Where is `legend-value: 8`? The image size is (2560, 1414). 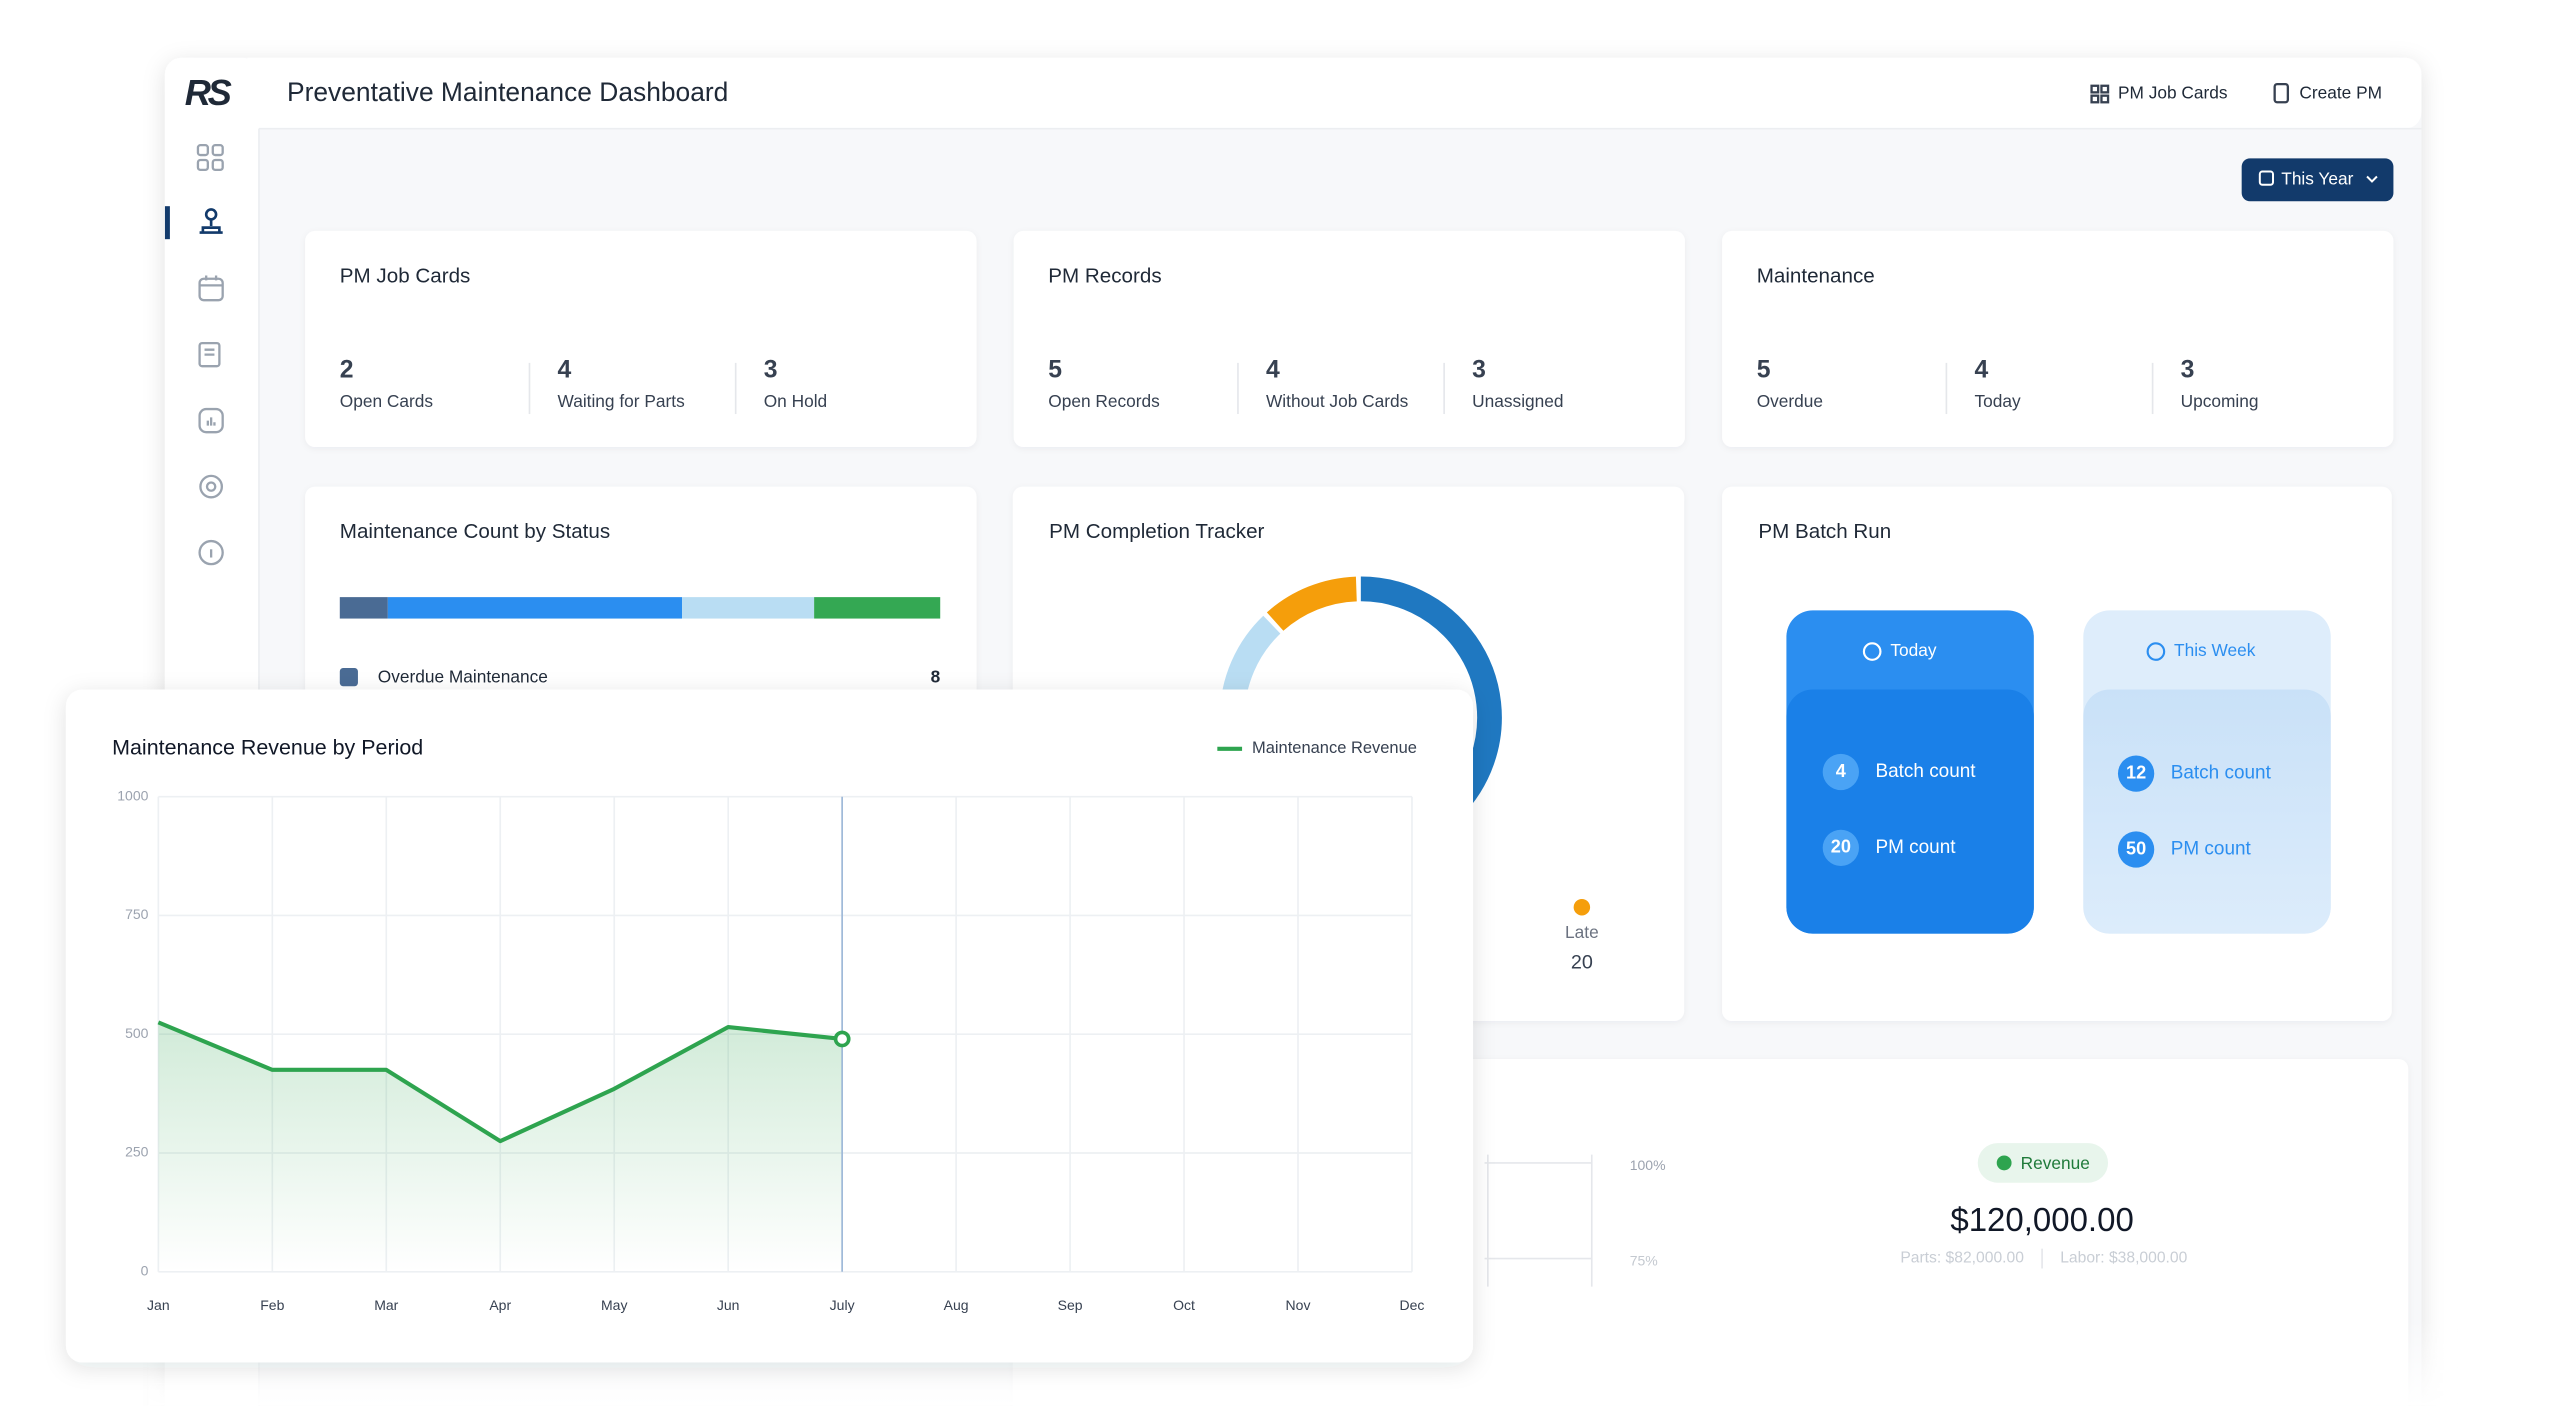 legend-value: 8 is located at coordinates (936, 677).